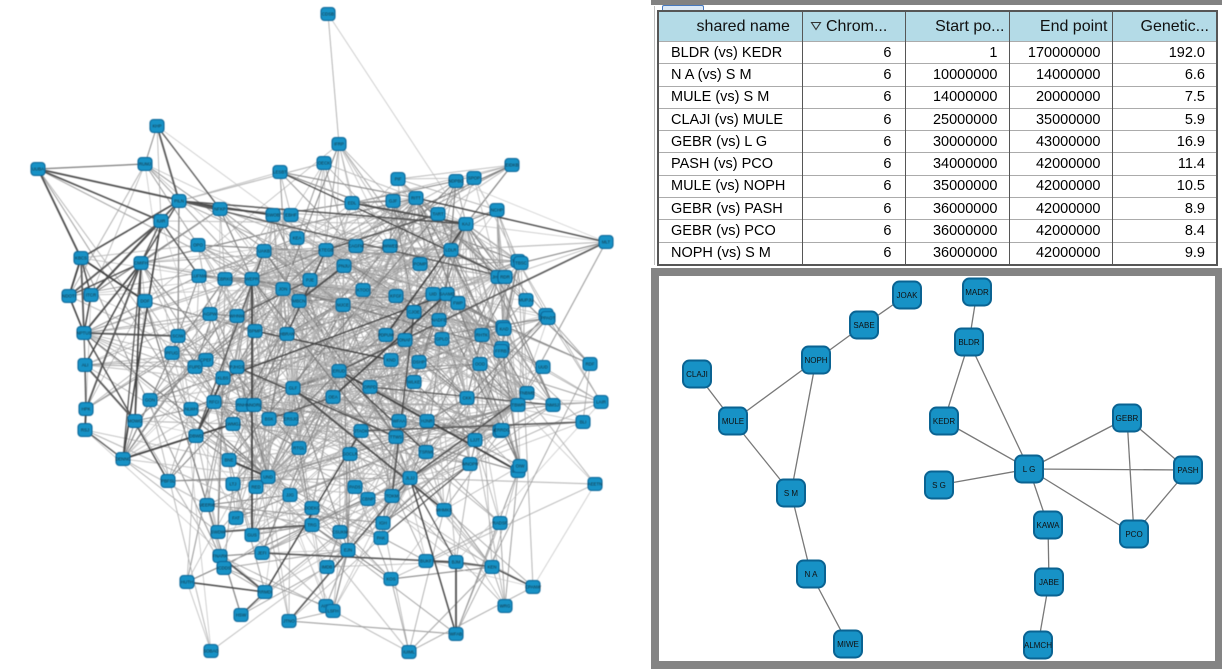  What do you see at coordinates (456, 562) in the screenshot?
I see `svg-text: BJM` at bounding box center [456, 562].